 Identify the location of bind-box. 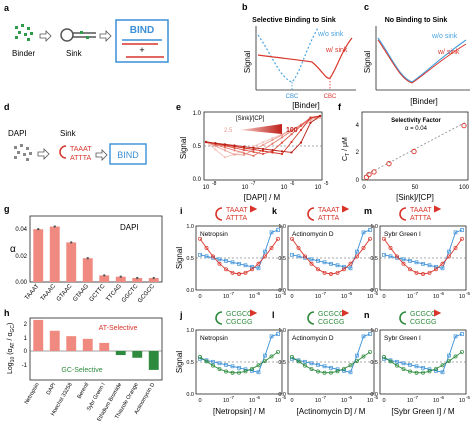
(142, 41).